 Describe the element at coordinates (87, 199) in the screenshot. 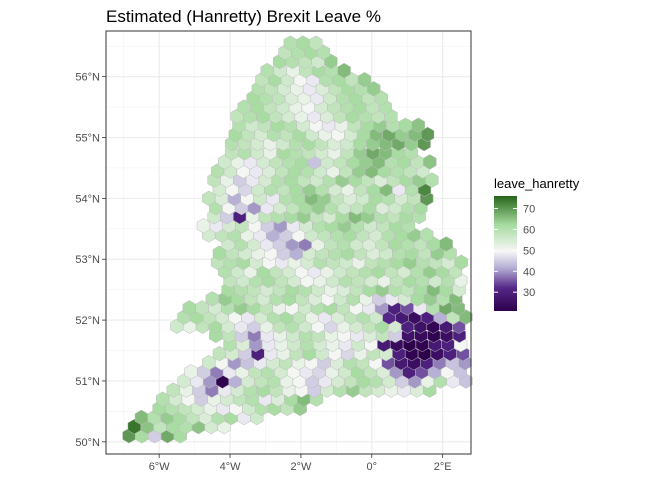

I see `y-tick-label: 54°N` at that location.